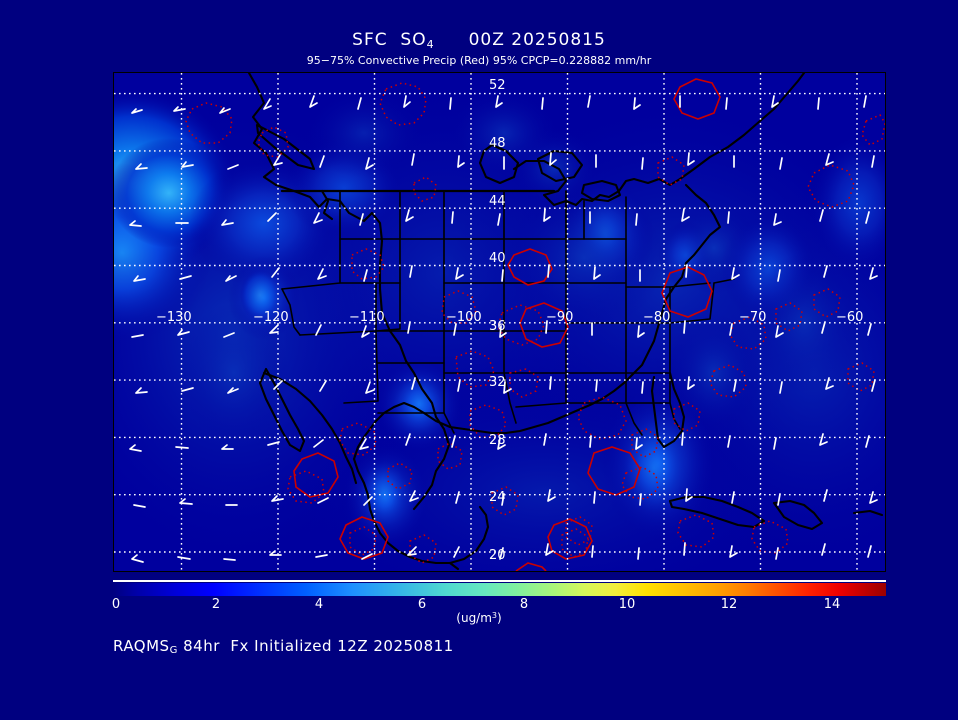 Image resolution: width=958 pixels, height=720 pixels. I want to click on title-subscript: 4, so click(430, 44).